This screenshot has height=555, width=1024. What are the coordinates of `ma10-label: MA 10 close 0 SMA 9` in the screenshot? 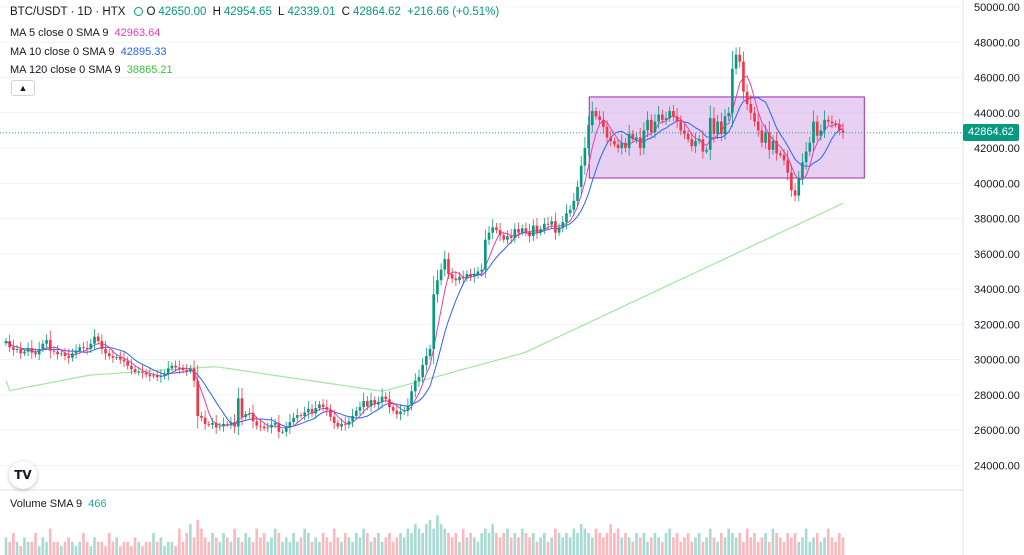 It's located at (62, 52).